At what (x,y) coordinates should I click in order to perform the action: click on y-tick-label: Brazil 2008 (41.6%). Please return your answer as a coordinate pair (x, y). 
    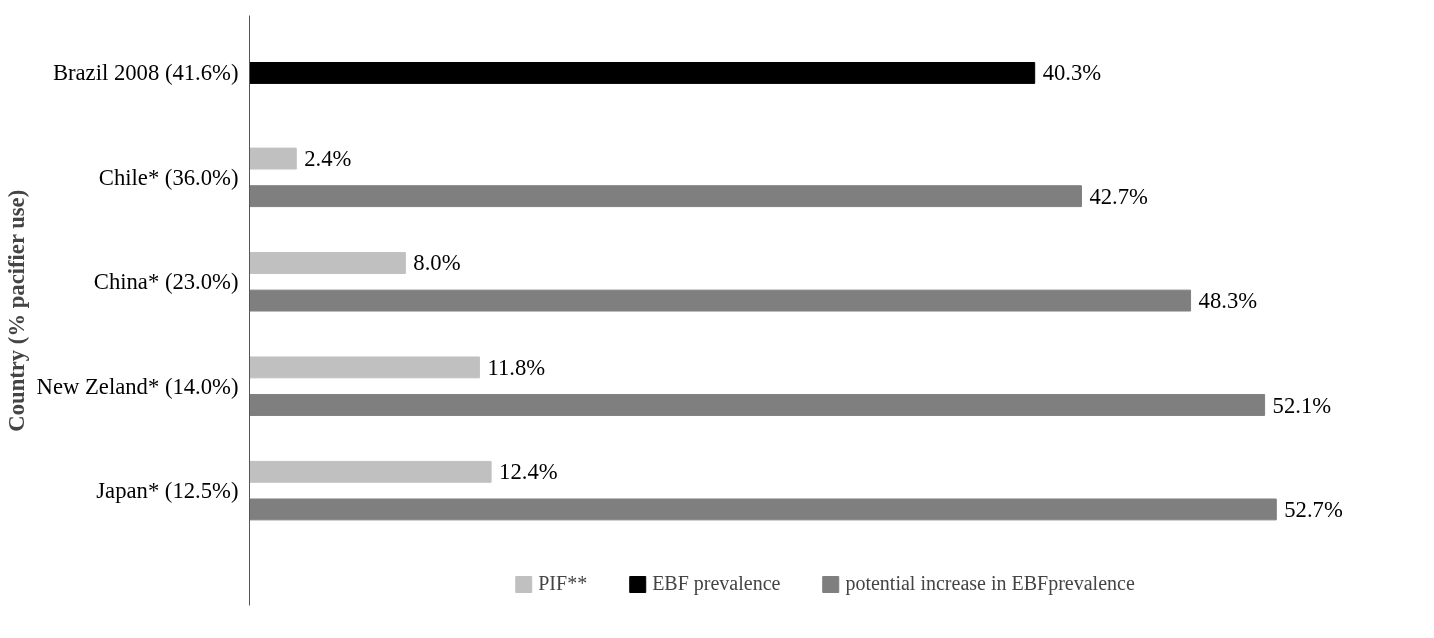
    Looking at the image, I should click on (145, 73).